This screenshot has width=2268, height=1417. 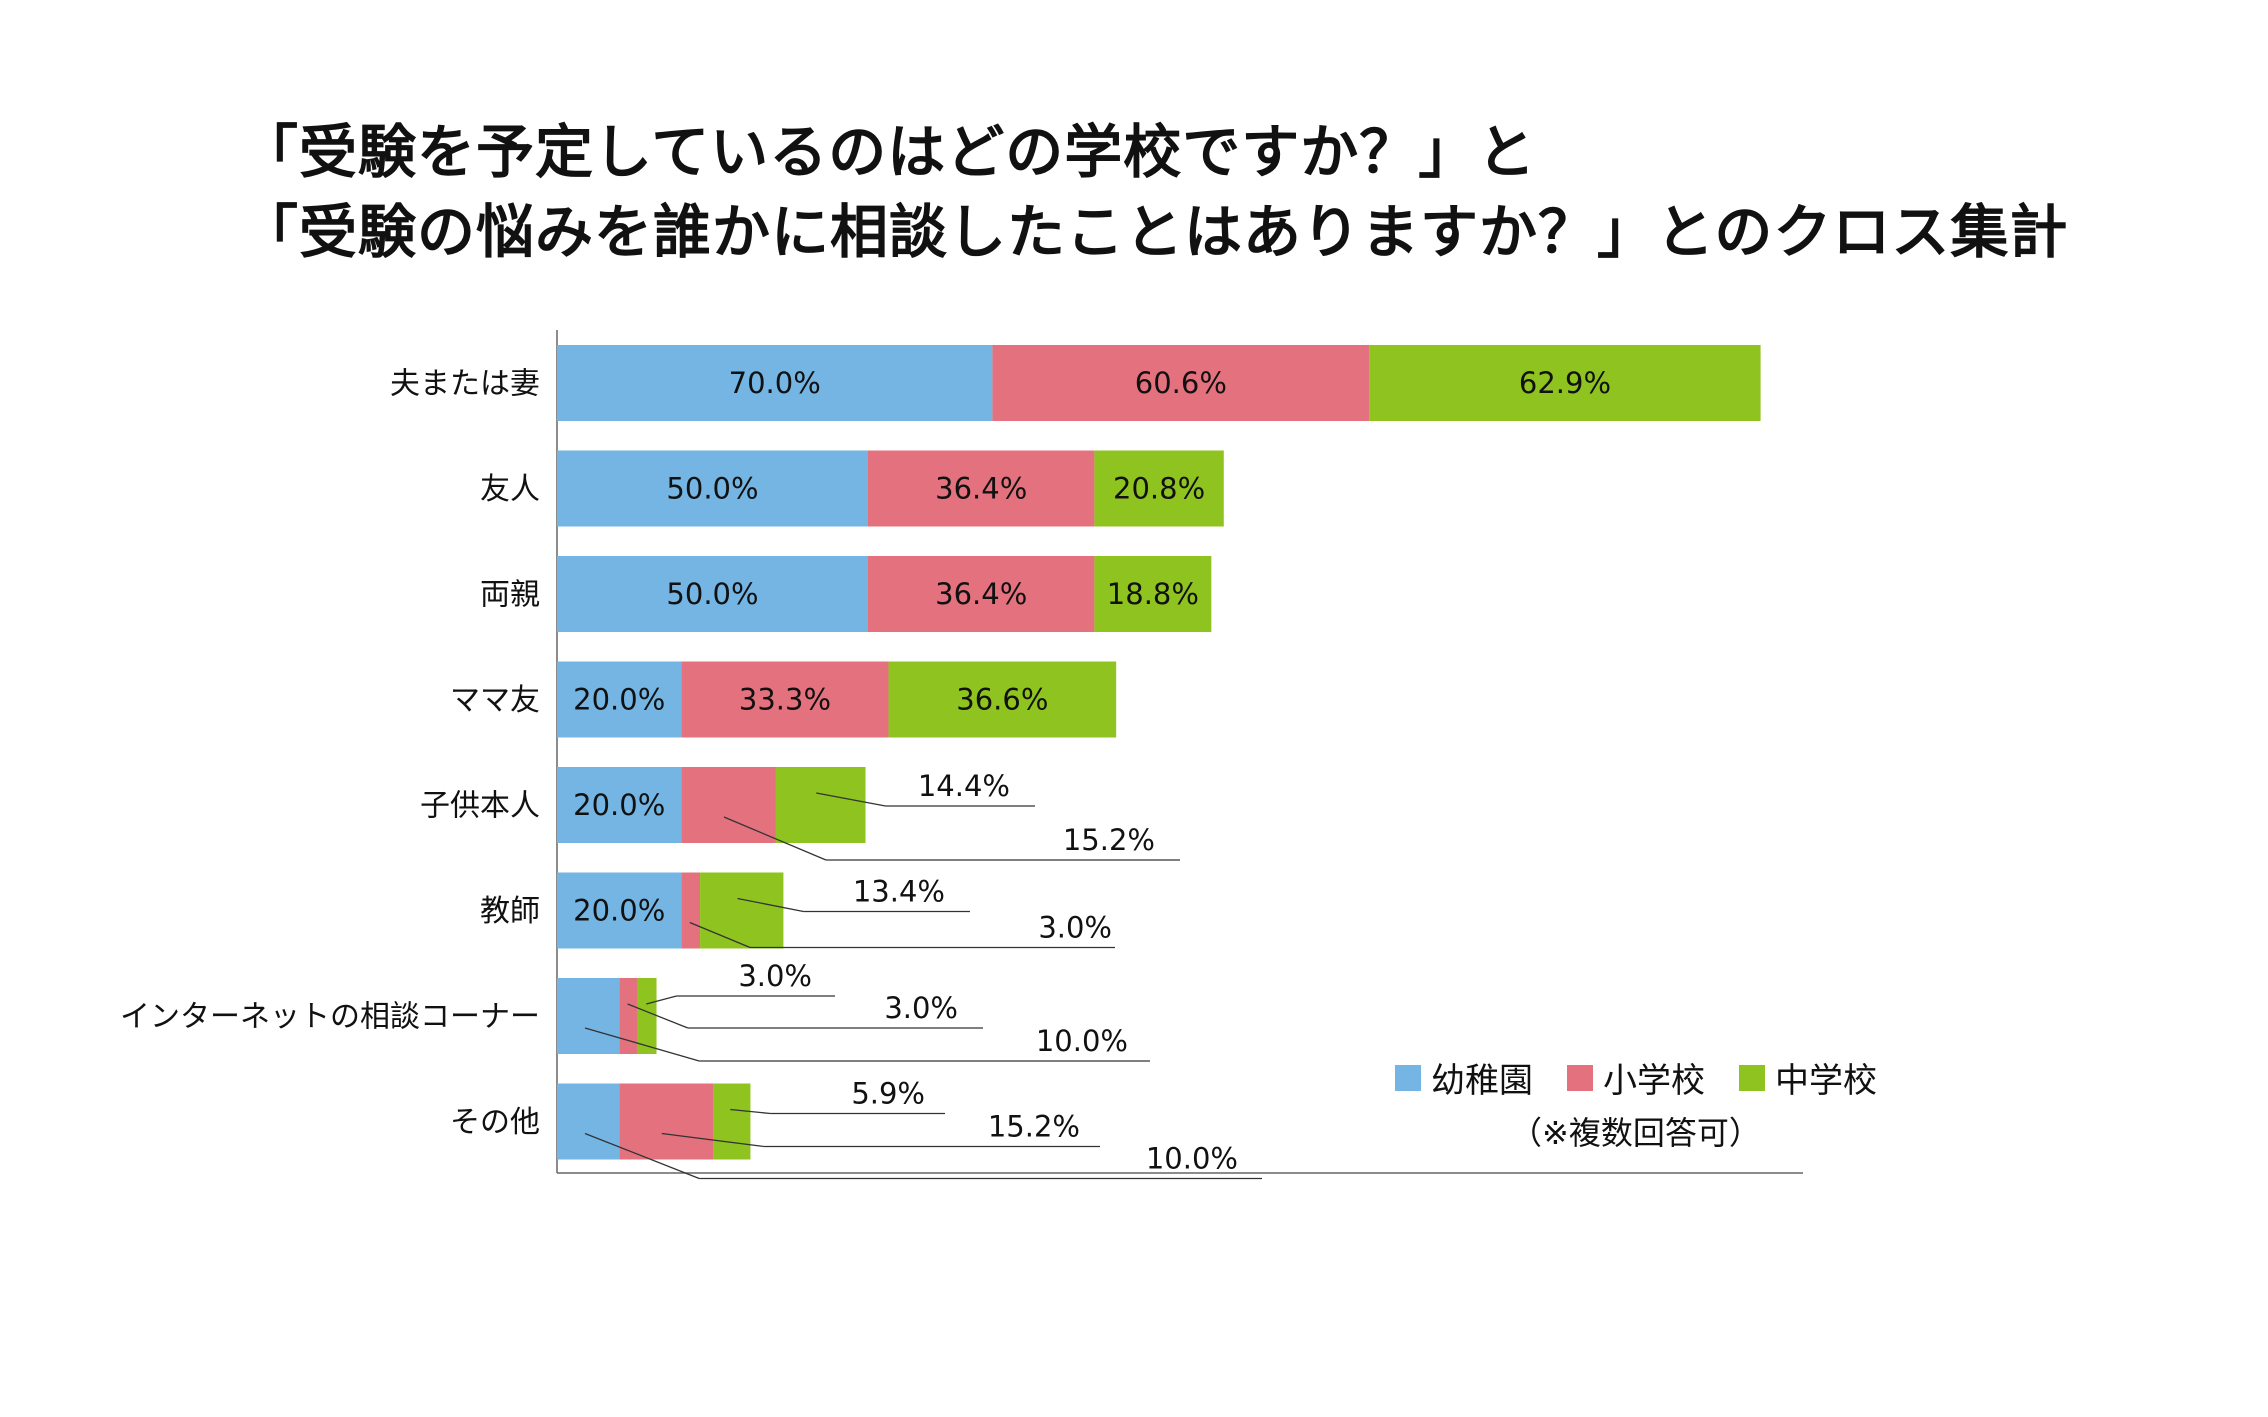 What do you see at coordinates (510, 489) in the screenshot?
I see `category-label-1: 友人` at bounding box center [510, 489].